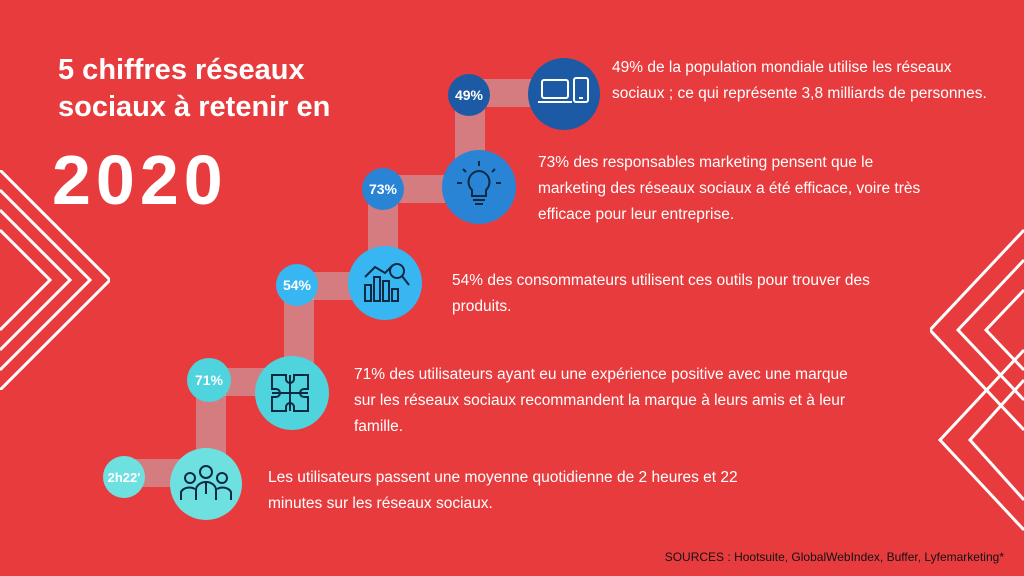 This screenshot has width=1024, height=576. Describe the element at coordinates (124, 477) in the screenshot. I see `stat-value-badge: 2h22'` at that location.